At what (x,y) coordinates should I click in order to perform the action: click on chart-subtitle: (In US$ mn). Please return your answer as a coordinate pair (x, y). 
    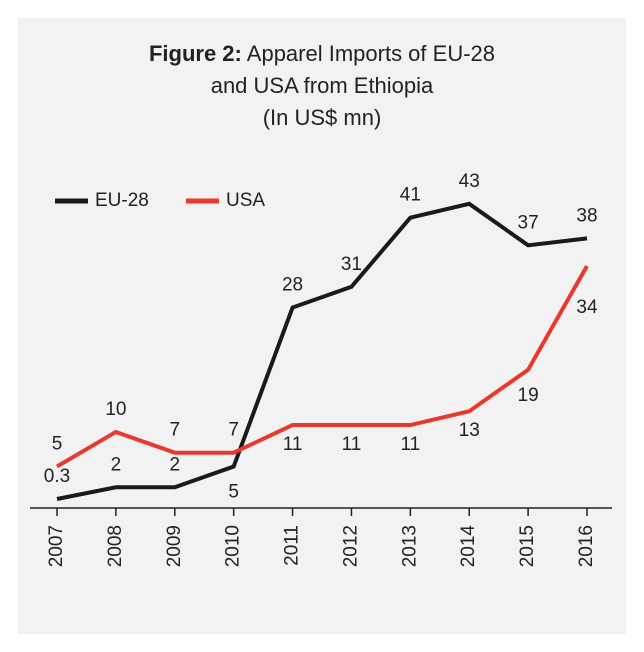
    Looking at the image, I should click on (322, 117).